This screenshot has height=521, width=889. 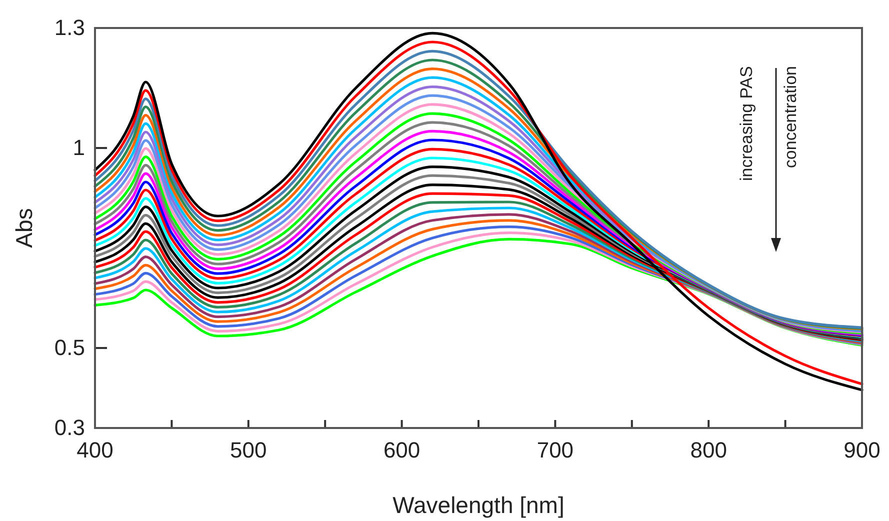 What do you see at coordinates (69, 347) in the screenshot?
I see `y-tick-label: 0.5` at bounding box center [69, 347].